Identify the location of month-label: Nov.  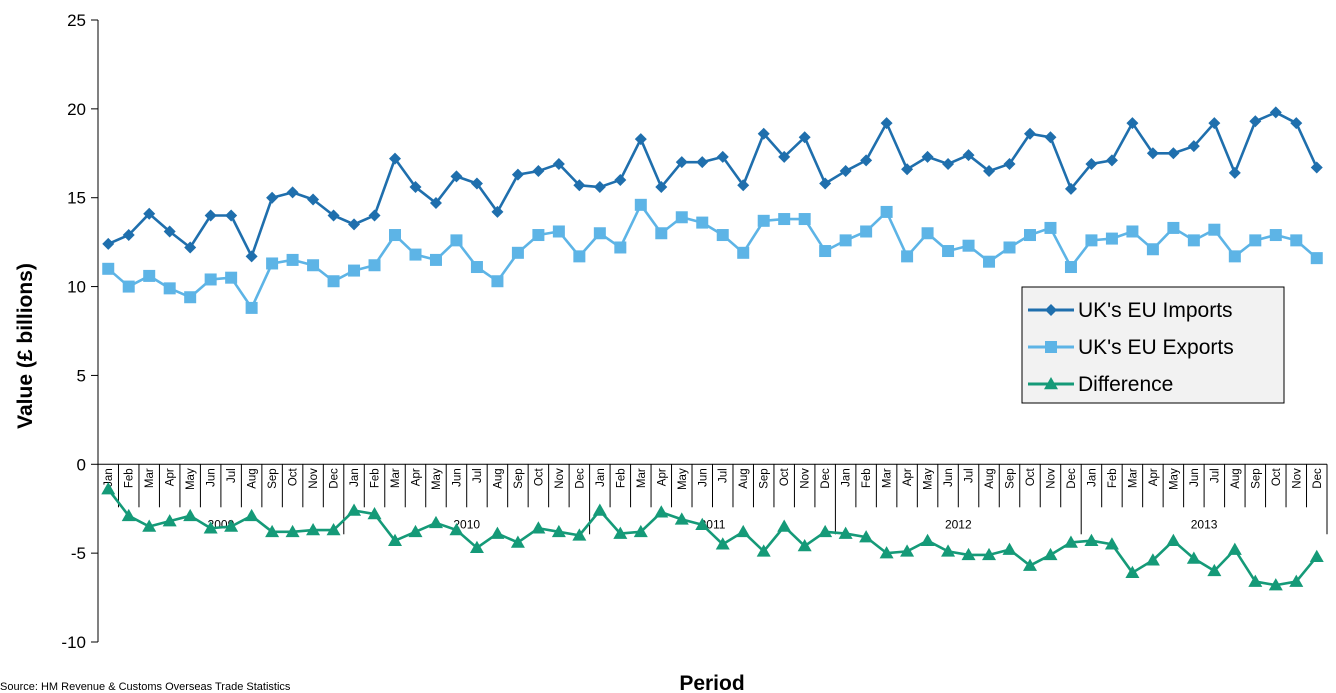
(1051, 478).